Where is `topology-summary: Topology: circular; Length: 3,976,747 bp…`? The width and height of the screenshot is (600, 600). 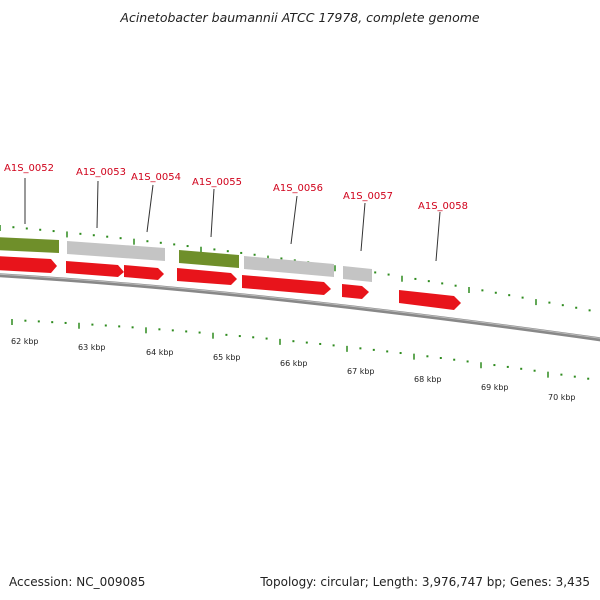 topology-summary: Topology: circular; Length: 3,976,747 bp… is located at coordinates (425, 582).